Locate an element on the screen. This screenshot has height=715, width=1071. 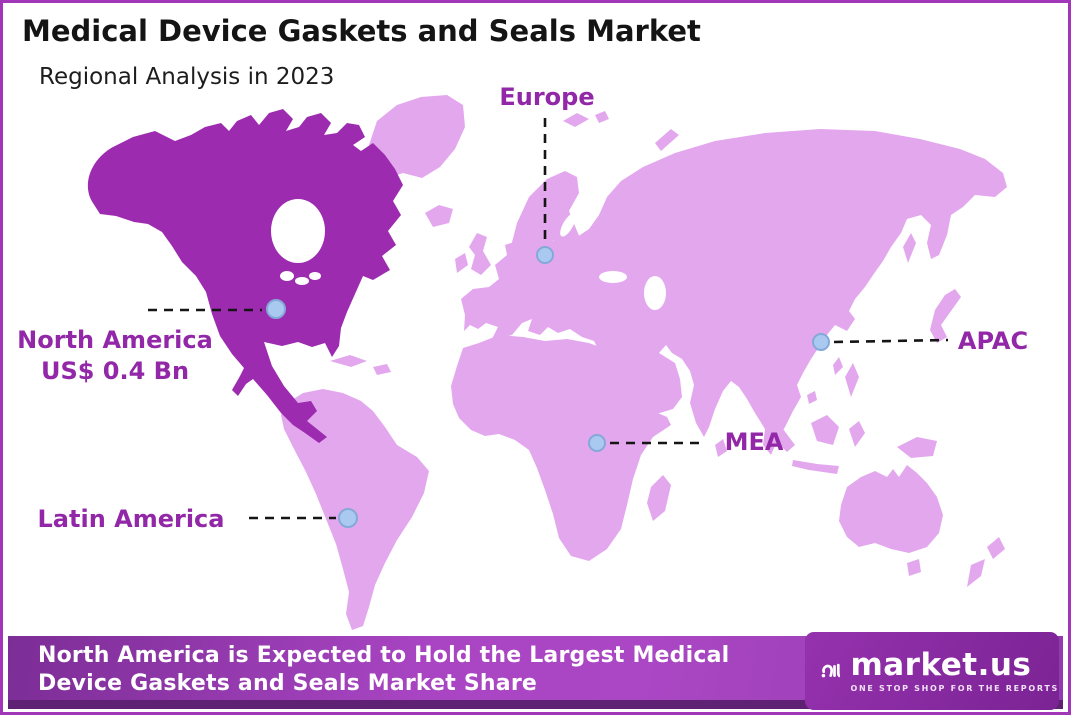
footer-line-2: Device Gaskets and Seals Market Share is located at coordinates (287, 683).